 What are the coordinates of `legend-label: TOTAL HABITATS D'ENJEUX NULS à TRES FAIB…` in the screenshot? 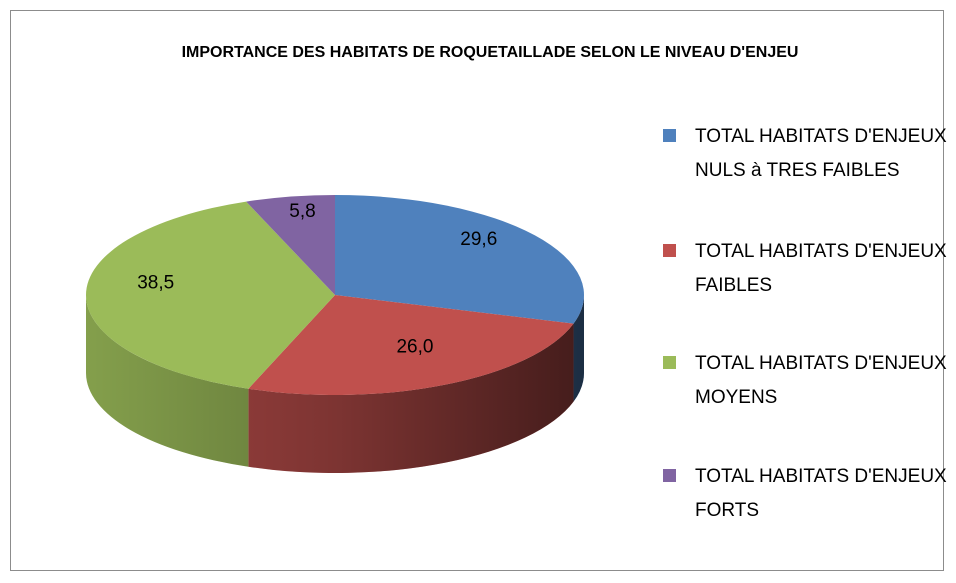 It's located at (821, 153).